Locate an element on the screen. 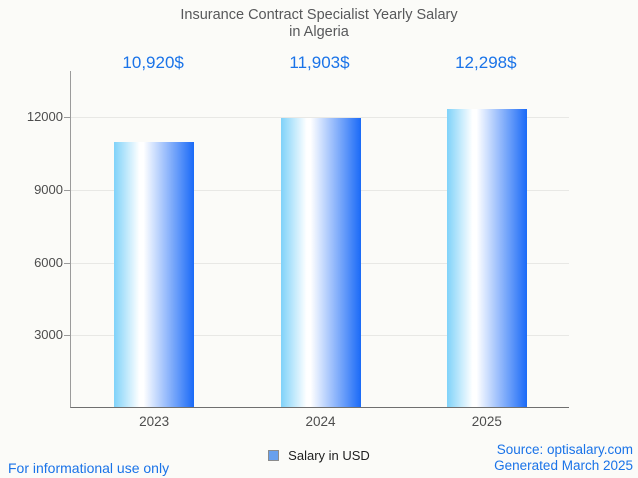 This screenshot has width=638, height=478. legend: Salary in USD is located at coordinates (319, 455).